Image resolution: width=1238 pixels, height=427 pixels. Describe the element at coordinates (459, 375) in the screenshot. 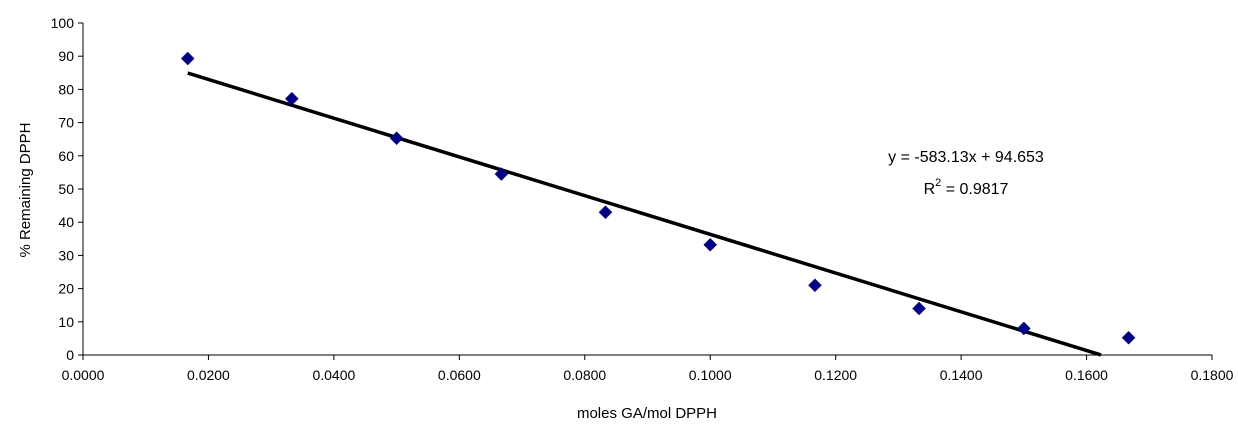

I see `x-tick-label: 0.0600` at that location.